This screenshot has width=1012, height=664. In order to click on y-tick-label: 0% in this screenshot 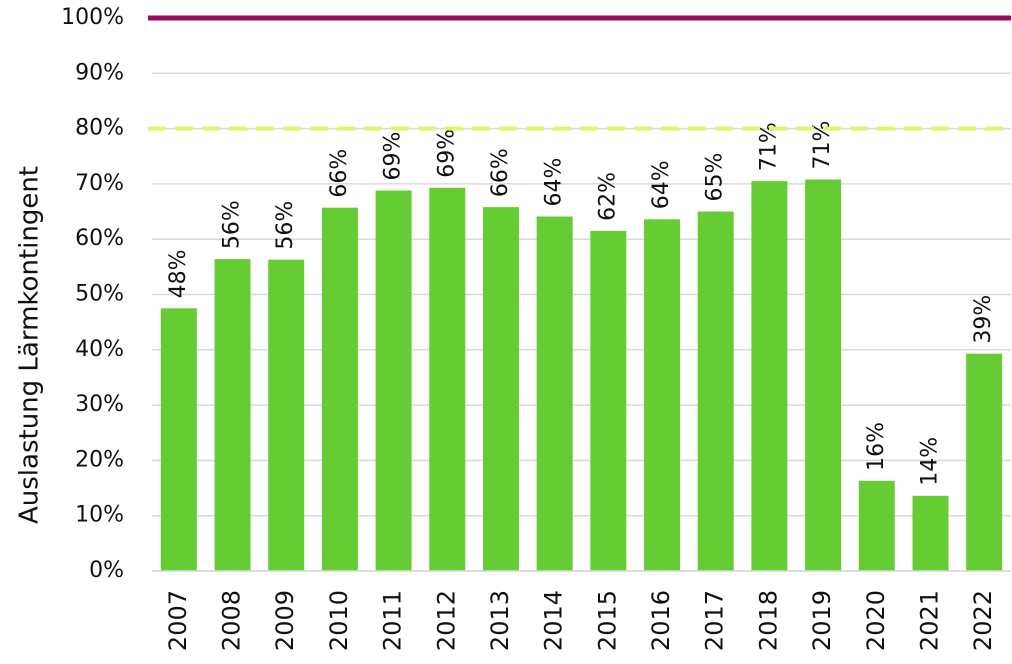, I will do `click(106, 570)`.